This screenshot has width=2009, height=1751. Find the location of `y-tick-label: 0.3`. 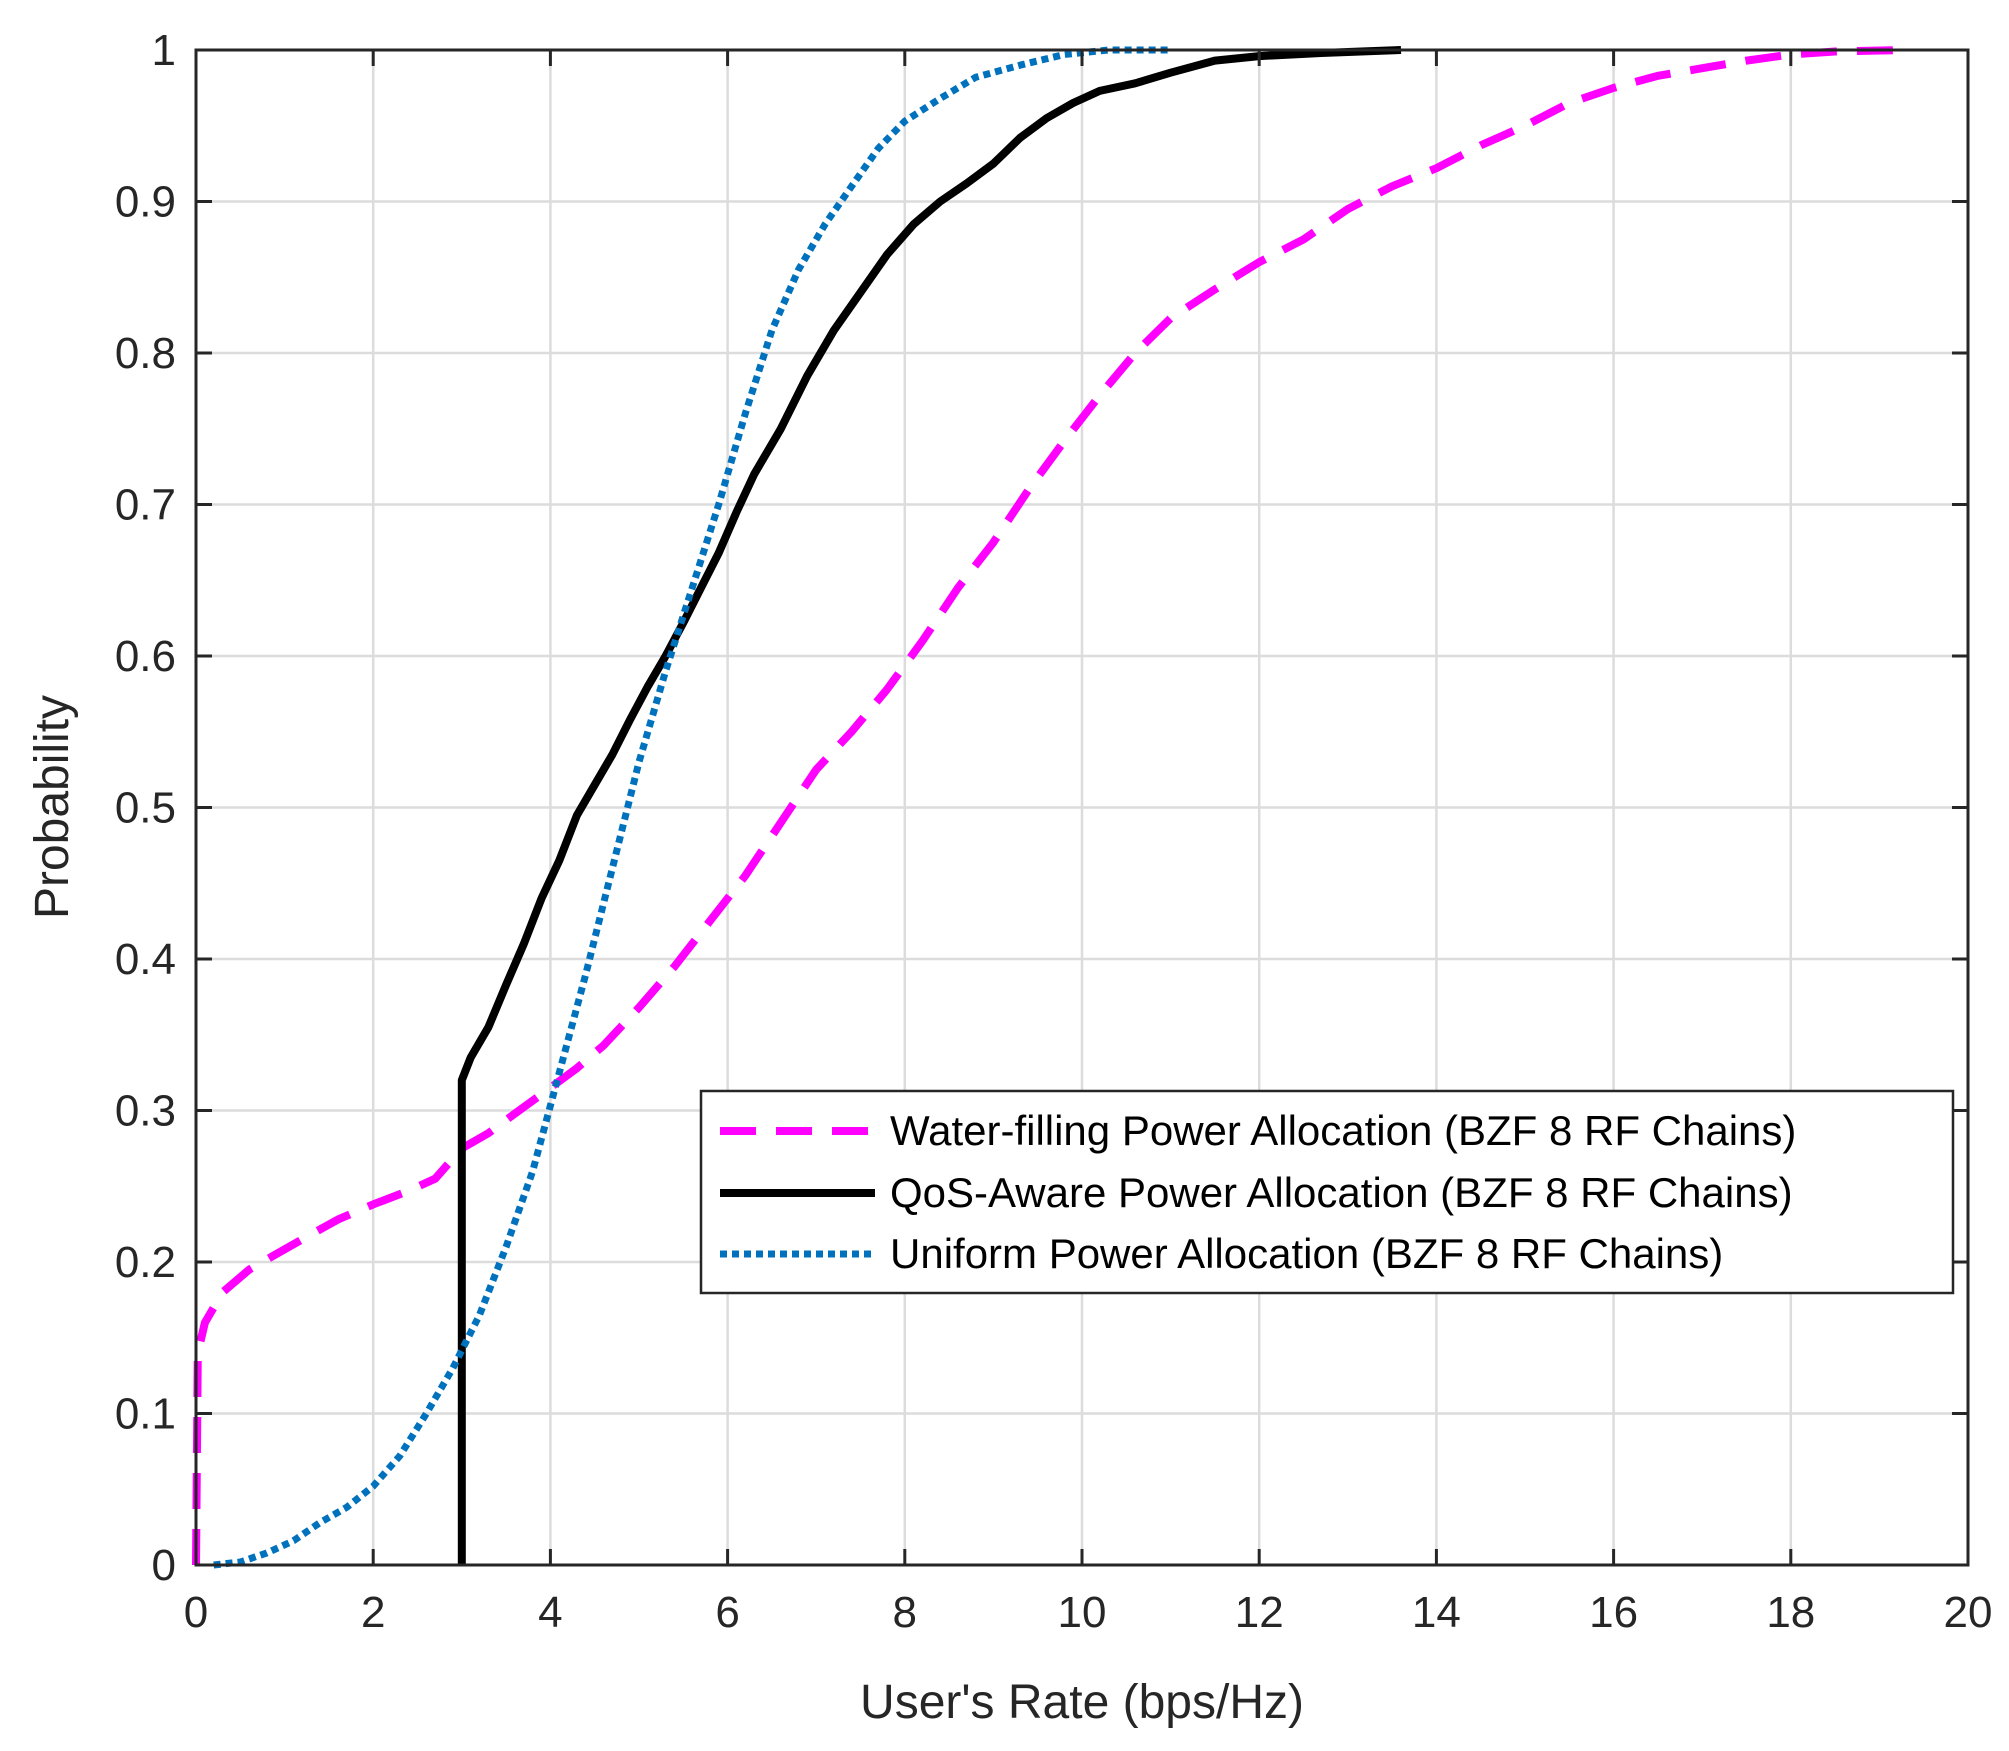

y-tick-label: 0.3 is located at coordinates (145, 1111).